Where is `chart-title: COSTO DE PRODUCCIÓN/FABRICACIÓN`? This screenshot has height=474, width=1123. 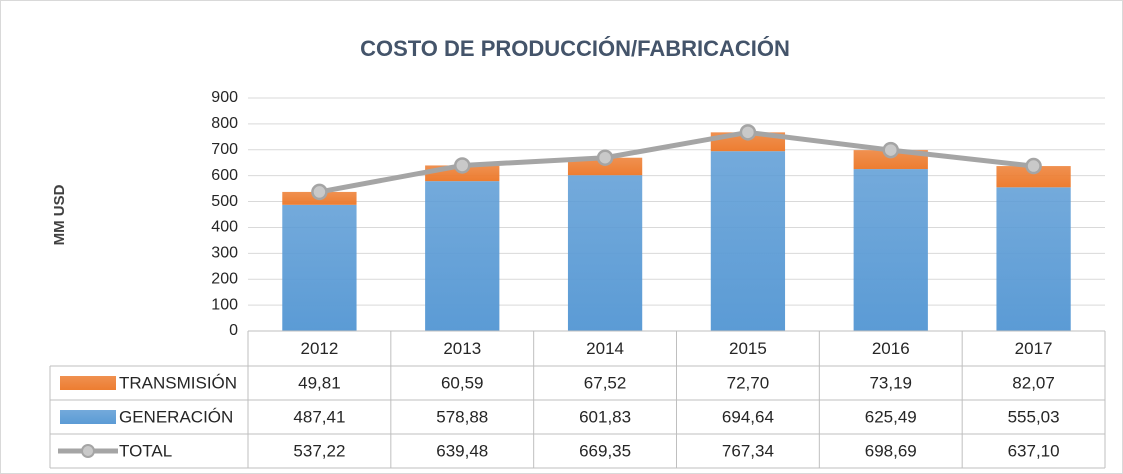
chart-title: COSTO DE PRODUCCIÓN/FABRICACIÓN is located at coordinates (575, 48).